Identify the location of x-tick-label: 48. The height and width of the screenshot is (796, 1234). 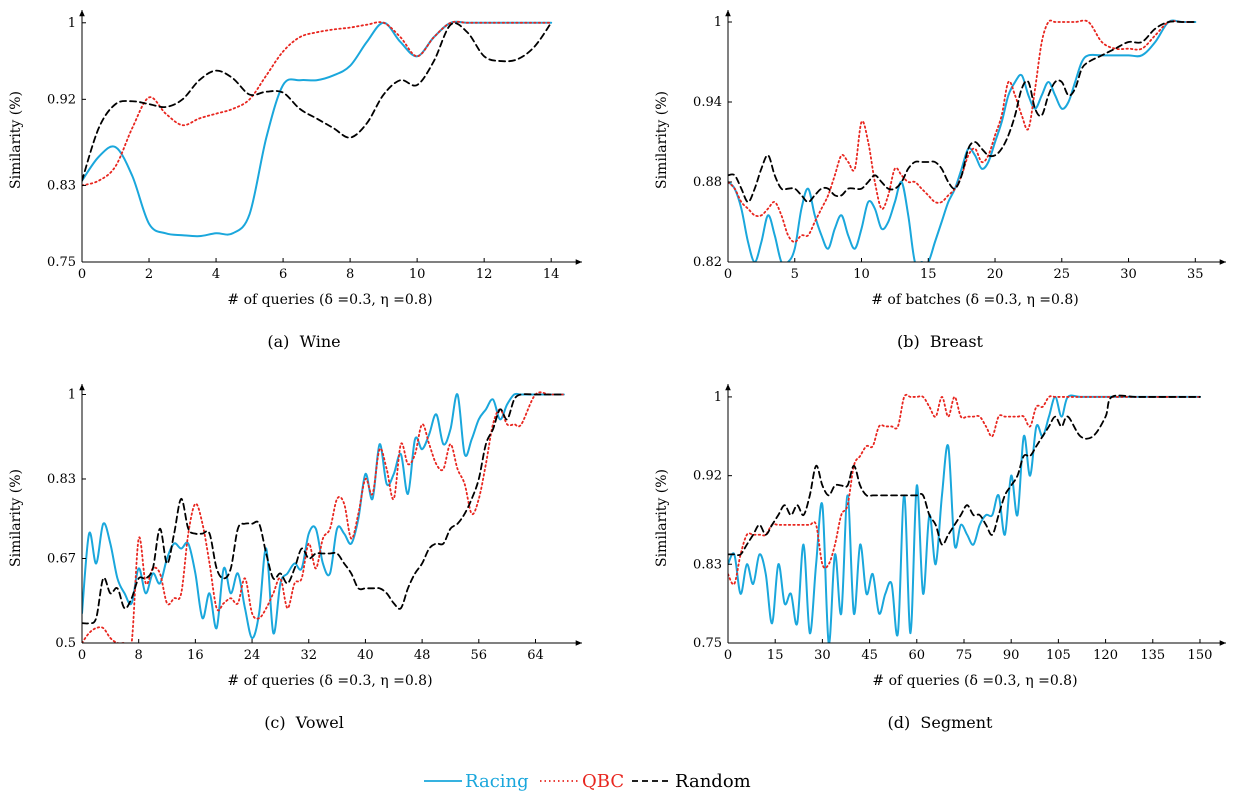
(422, 655).